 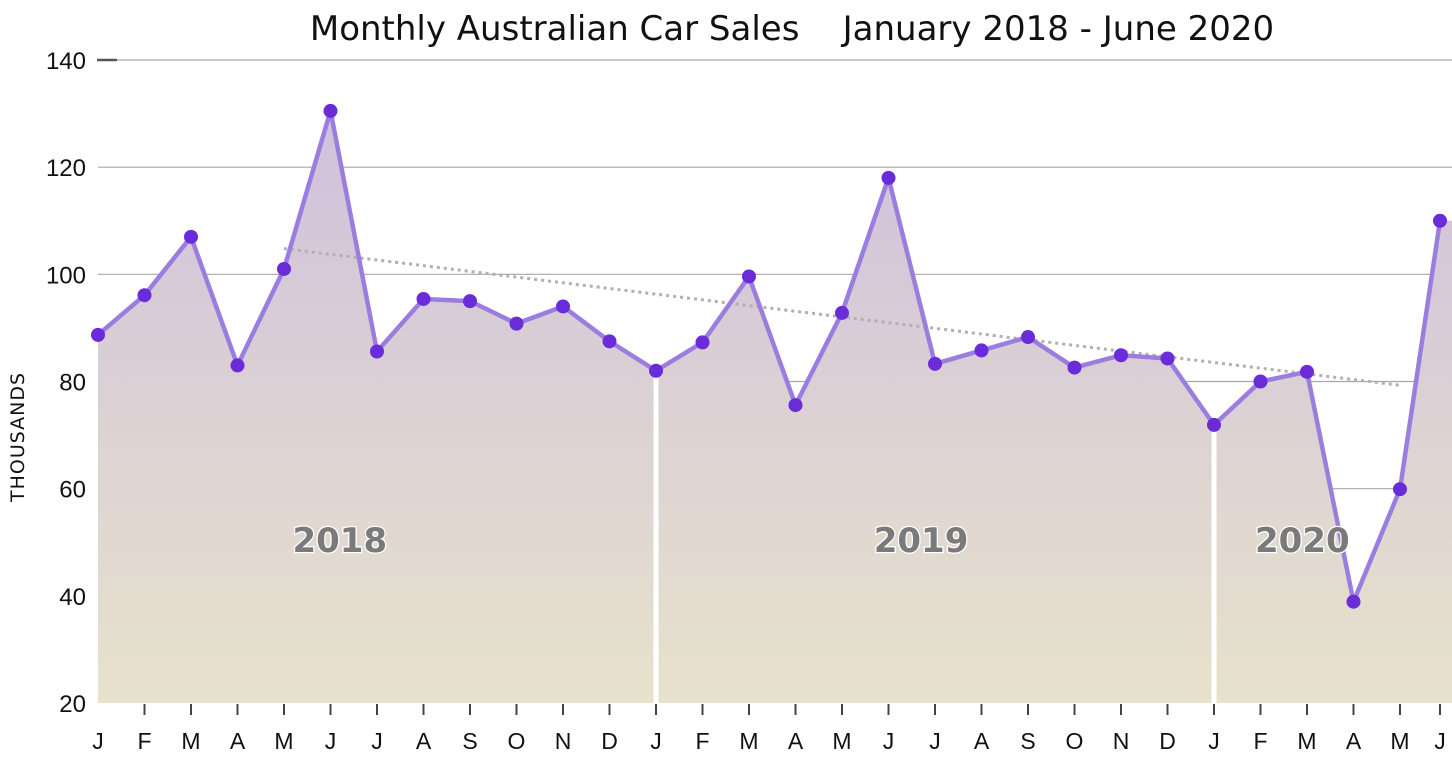 What do you see at coordinates (1121, 741) in the screenshot?
I see `x-tick-label-22: N` at bounding box center [1121, 741].